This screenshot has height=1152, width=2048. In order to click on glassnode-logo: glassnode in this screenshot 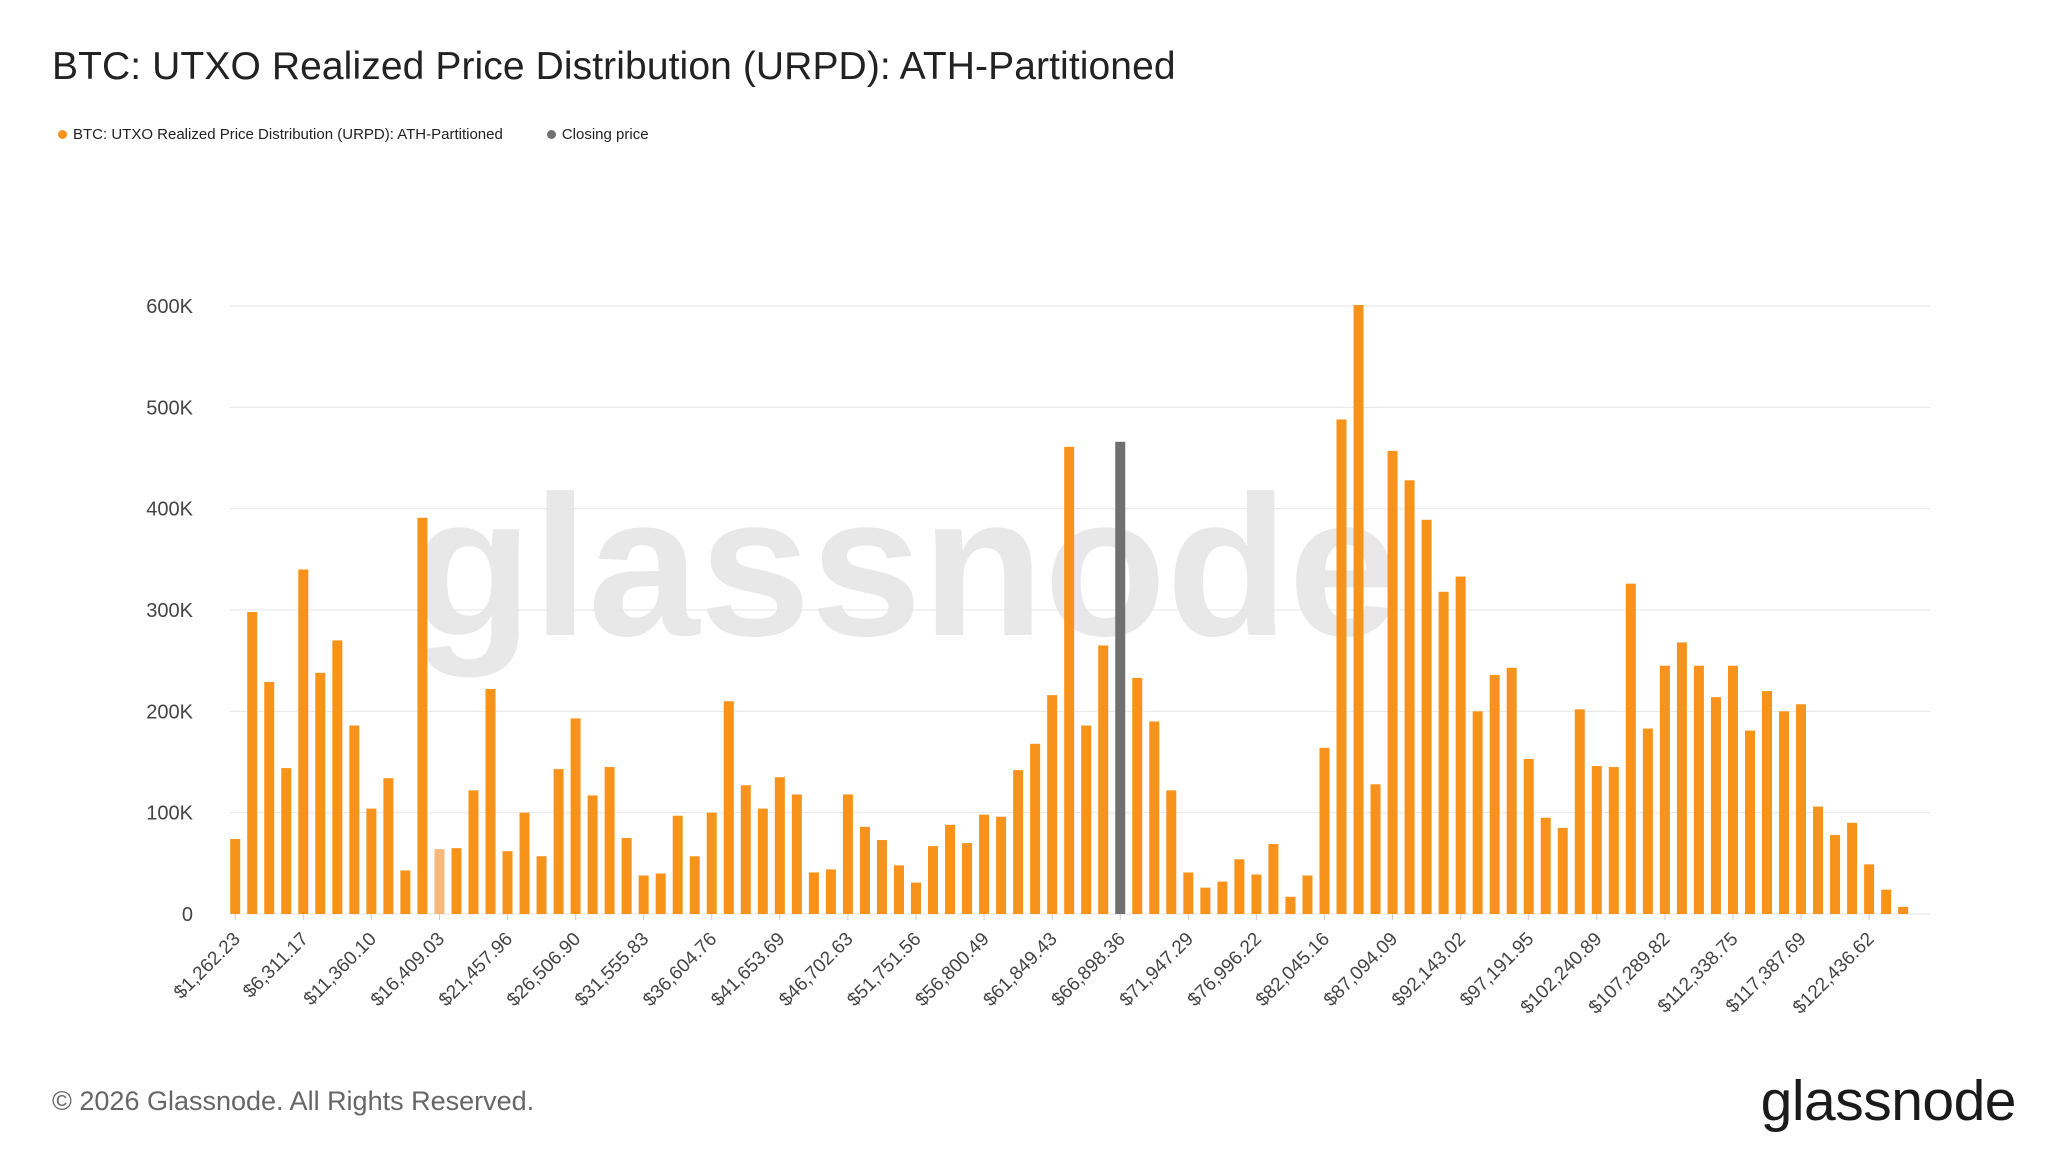, I will do `click(1888, 1101)`.